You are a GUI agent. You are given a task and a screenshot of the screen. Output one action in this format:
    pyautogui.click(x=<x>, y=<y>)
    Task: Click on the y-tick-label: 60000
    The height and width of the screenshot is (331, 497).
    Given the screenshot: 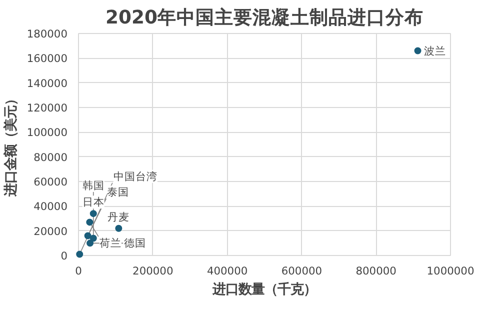 What is the action you would take?
    pyautogui.click(x=51, y=182)
    